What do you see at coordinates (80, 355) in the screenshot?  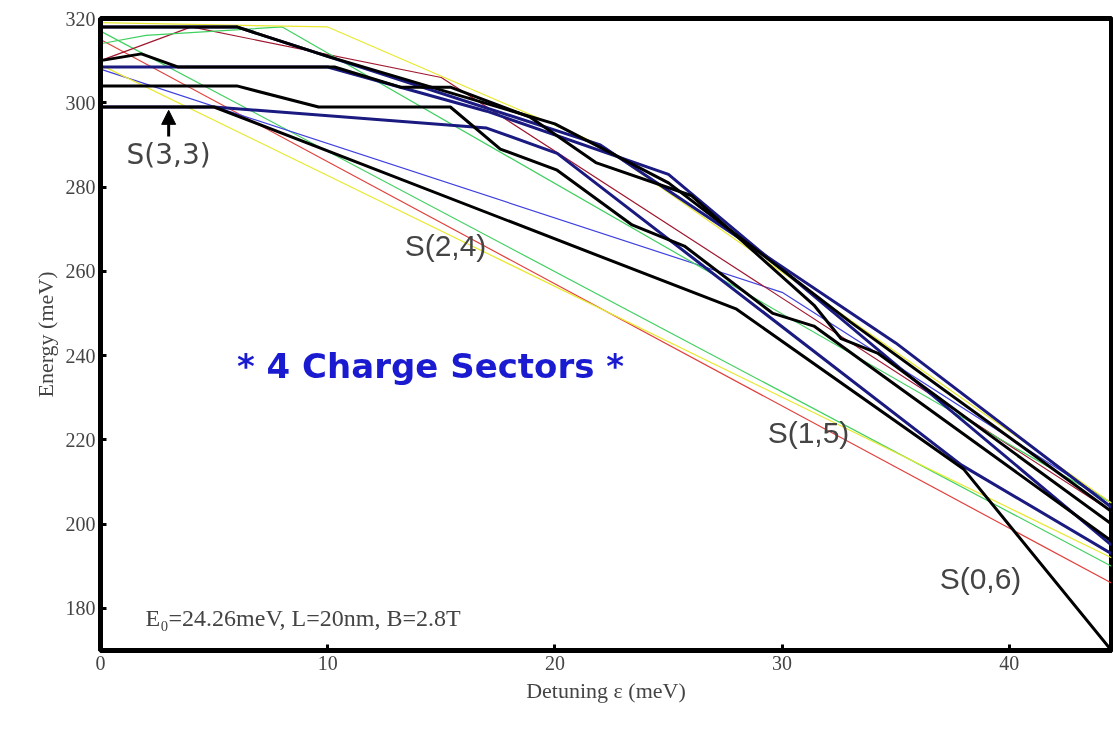 I see `y-tick-label: 240` at bounding box center [80, 355].